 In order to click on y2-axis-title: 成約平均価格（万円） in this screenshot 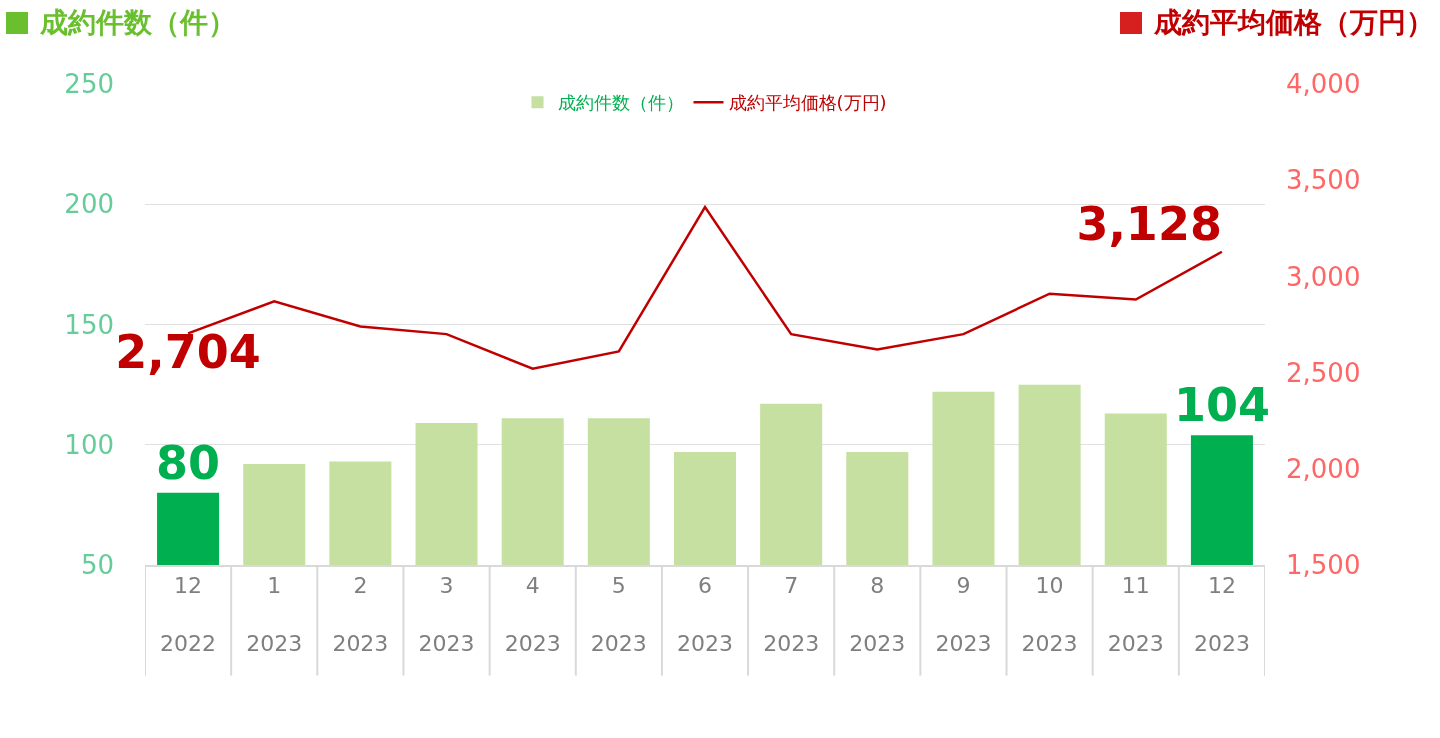, I will do `click(1294, 23)`.